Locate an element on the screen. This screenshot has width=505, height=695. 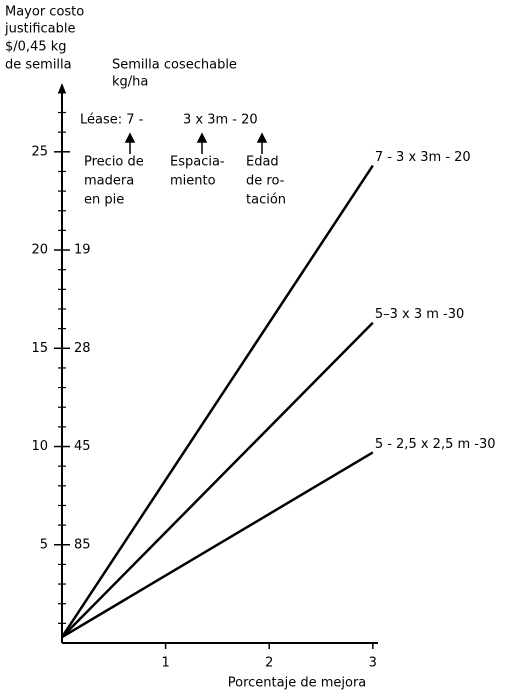
annotation: Edad is located at coordinates (262, 162).